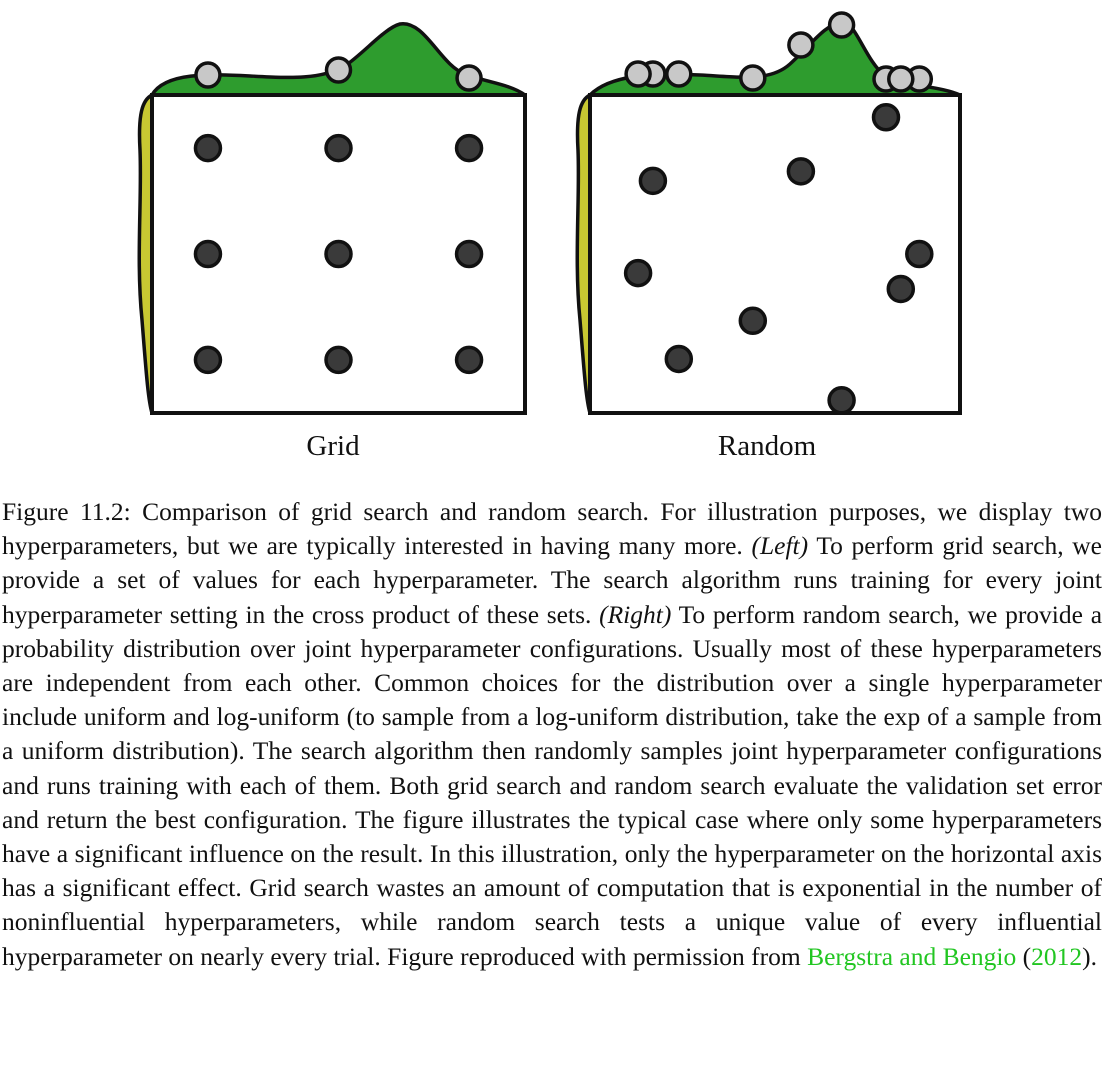  I want to click on random-points, so click(778, 259).